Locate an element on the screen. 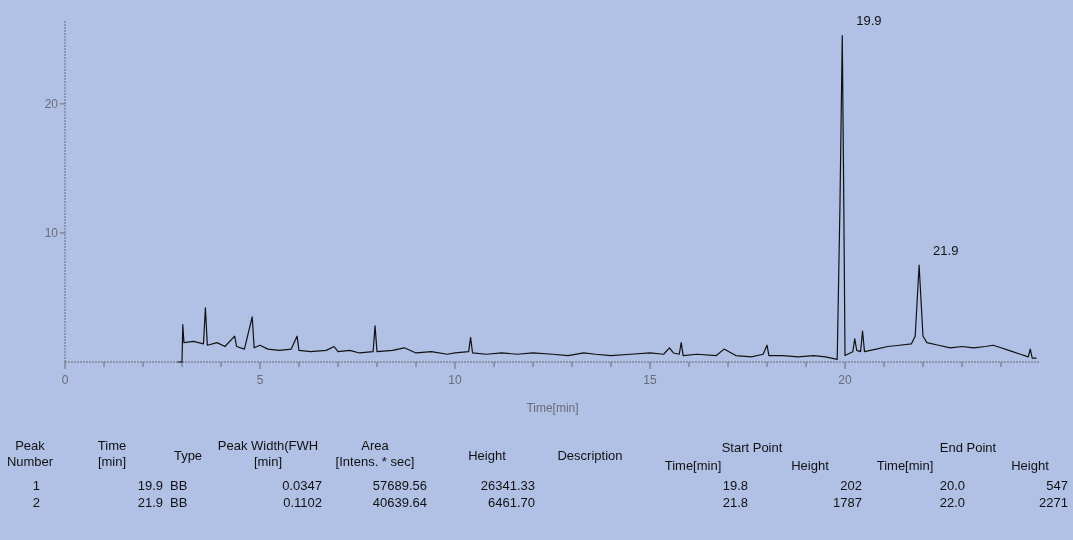  text: 21.9 is located at coordinates (150, 502).